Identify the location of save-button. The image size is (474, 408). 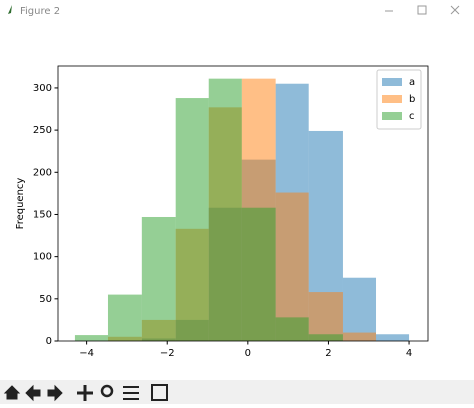
(159, 392).